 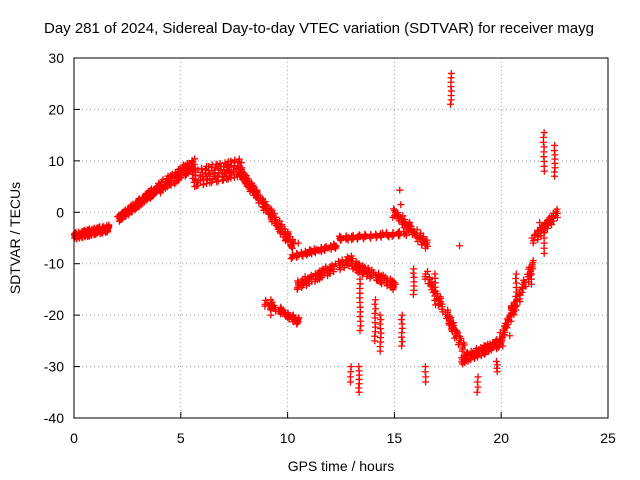 I want to click on x-tick-label: 10, so click(x=288, y=438).